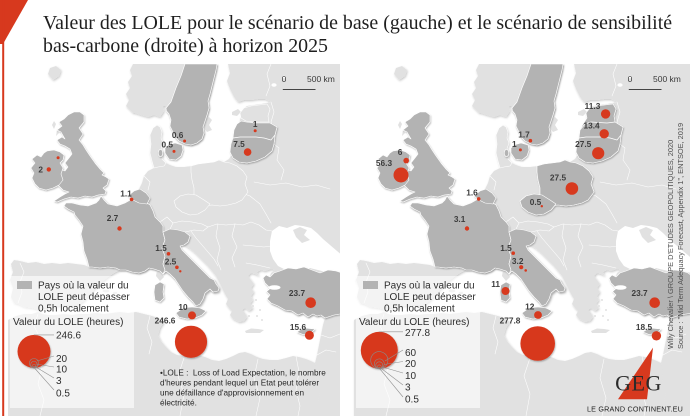 This screenshot has width=690, height=416. Describe the element at coordinates (171, 262) in the screenshot. I see `svg-text: 2.5` at that location.